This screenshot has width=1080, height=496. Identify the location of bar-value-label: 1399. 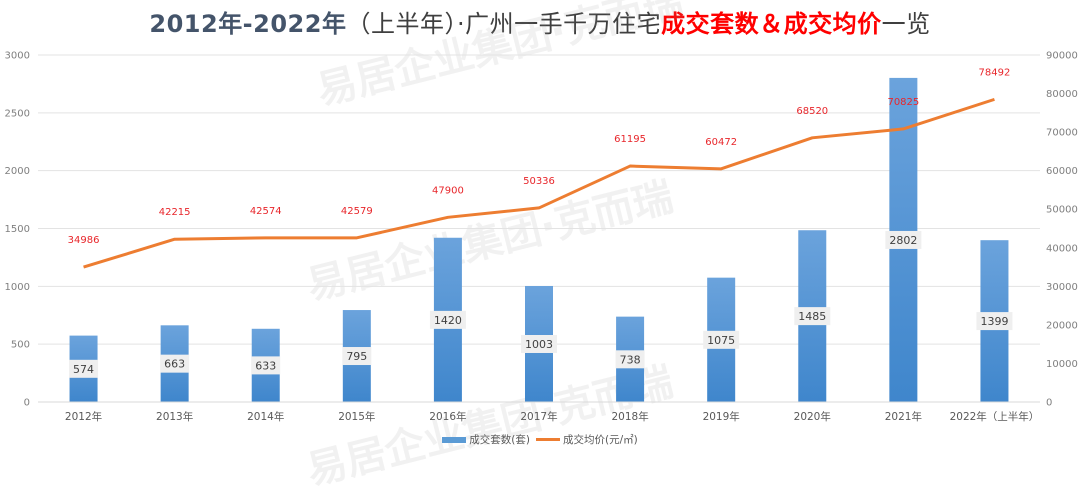
(994, 321).